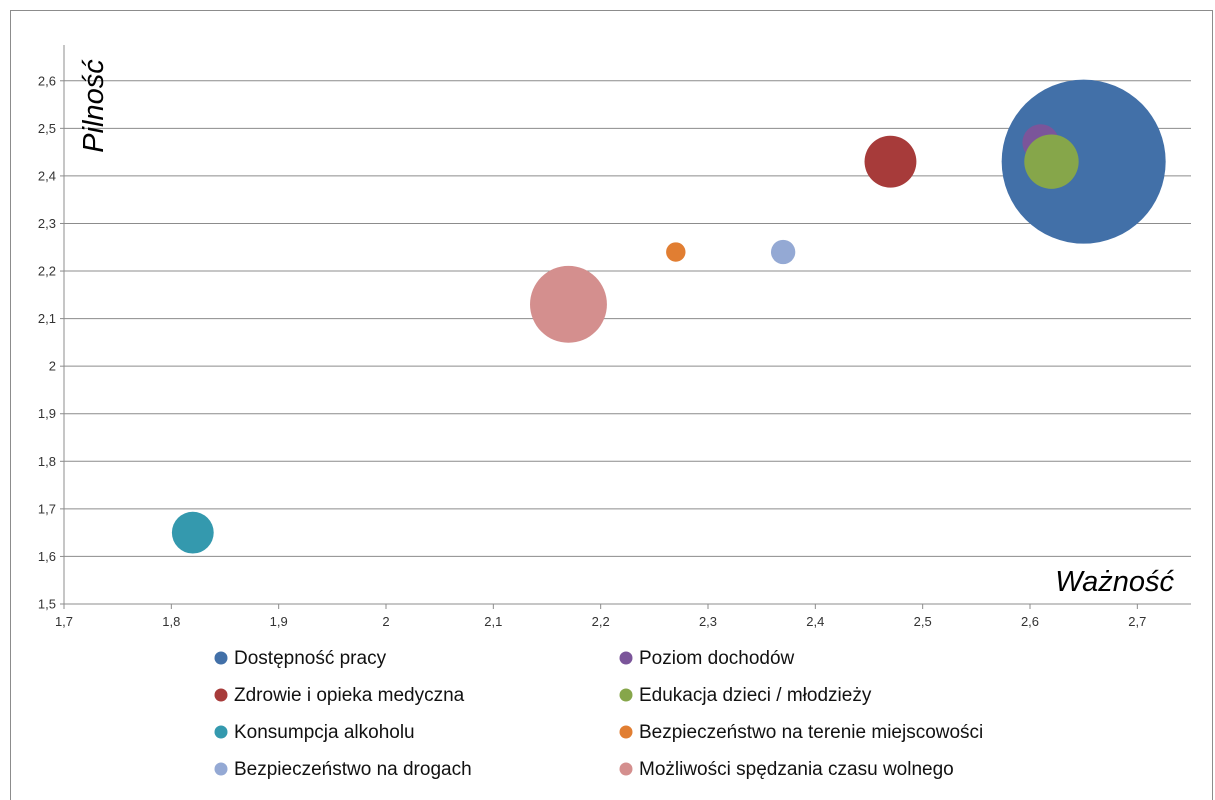 This screenshot has width=1215, height=800. I want to click on y-tick-label: 1,9, so click(47, 413).